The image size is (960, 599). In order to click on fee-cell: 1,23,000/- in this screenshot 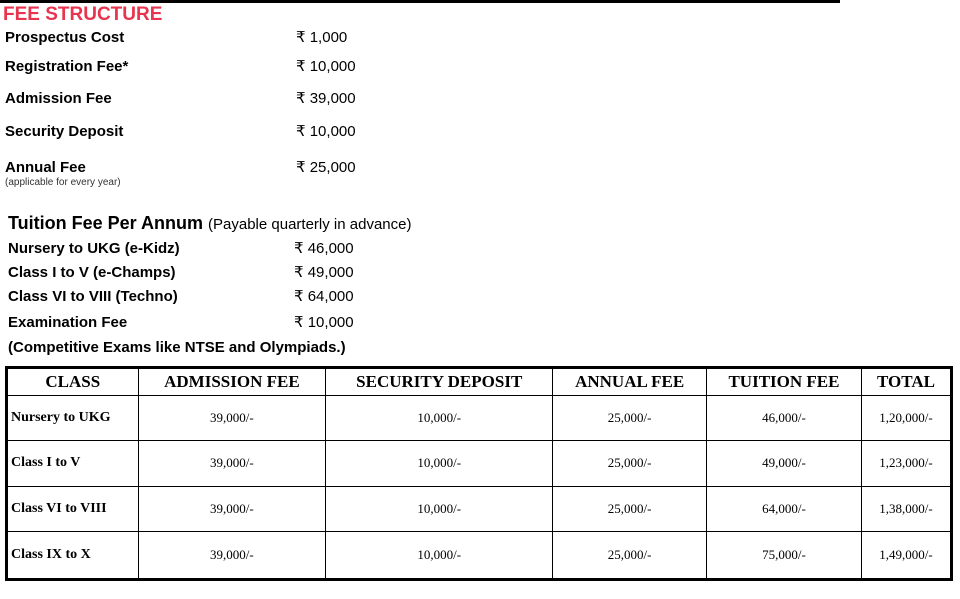, I will do `click(906, 463)`.